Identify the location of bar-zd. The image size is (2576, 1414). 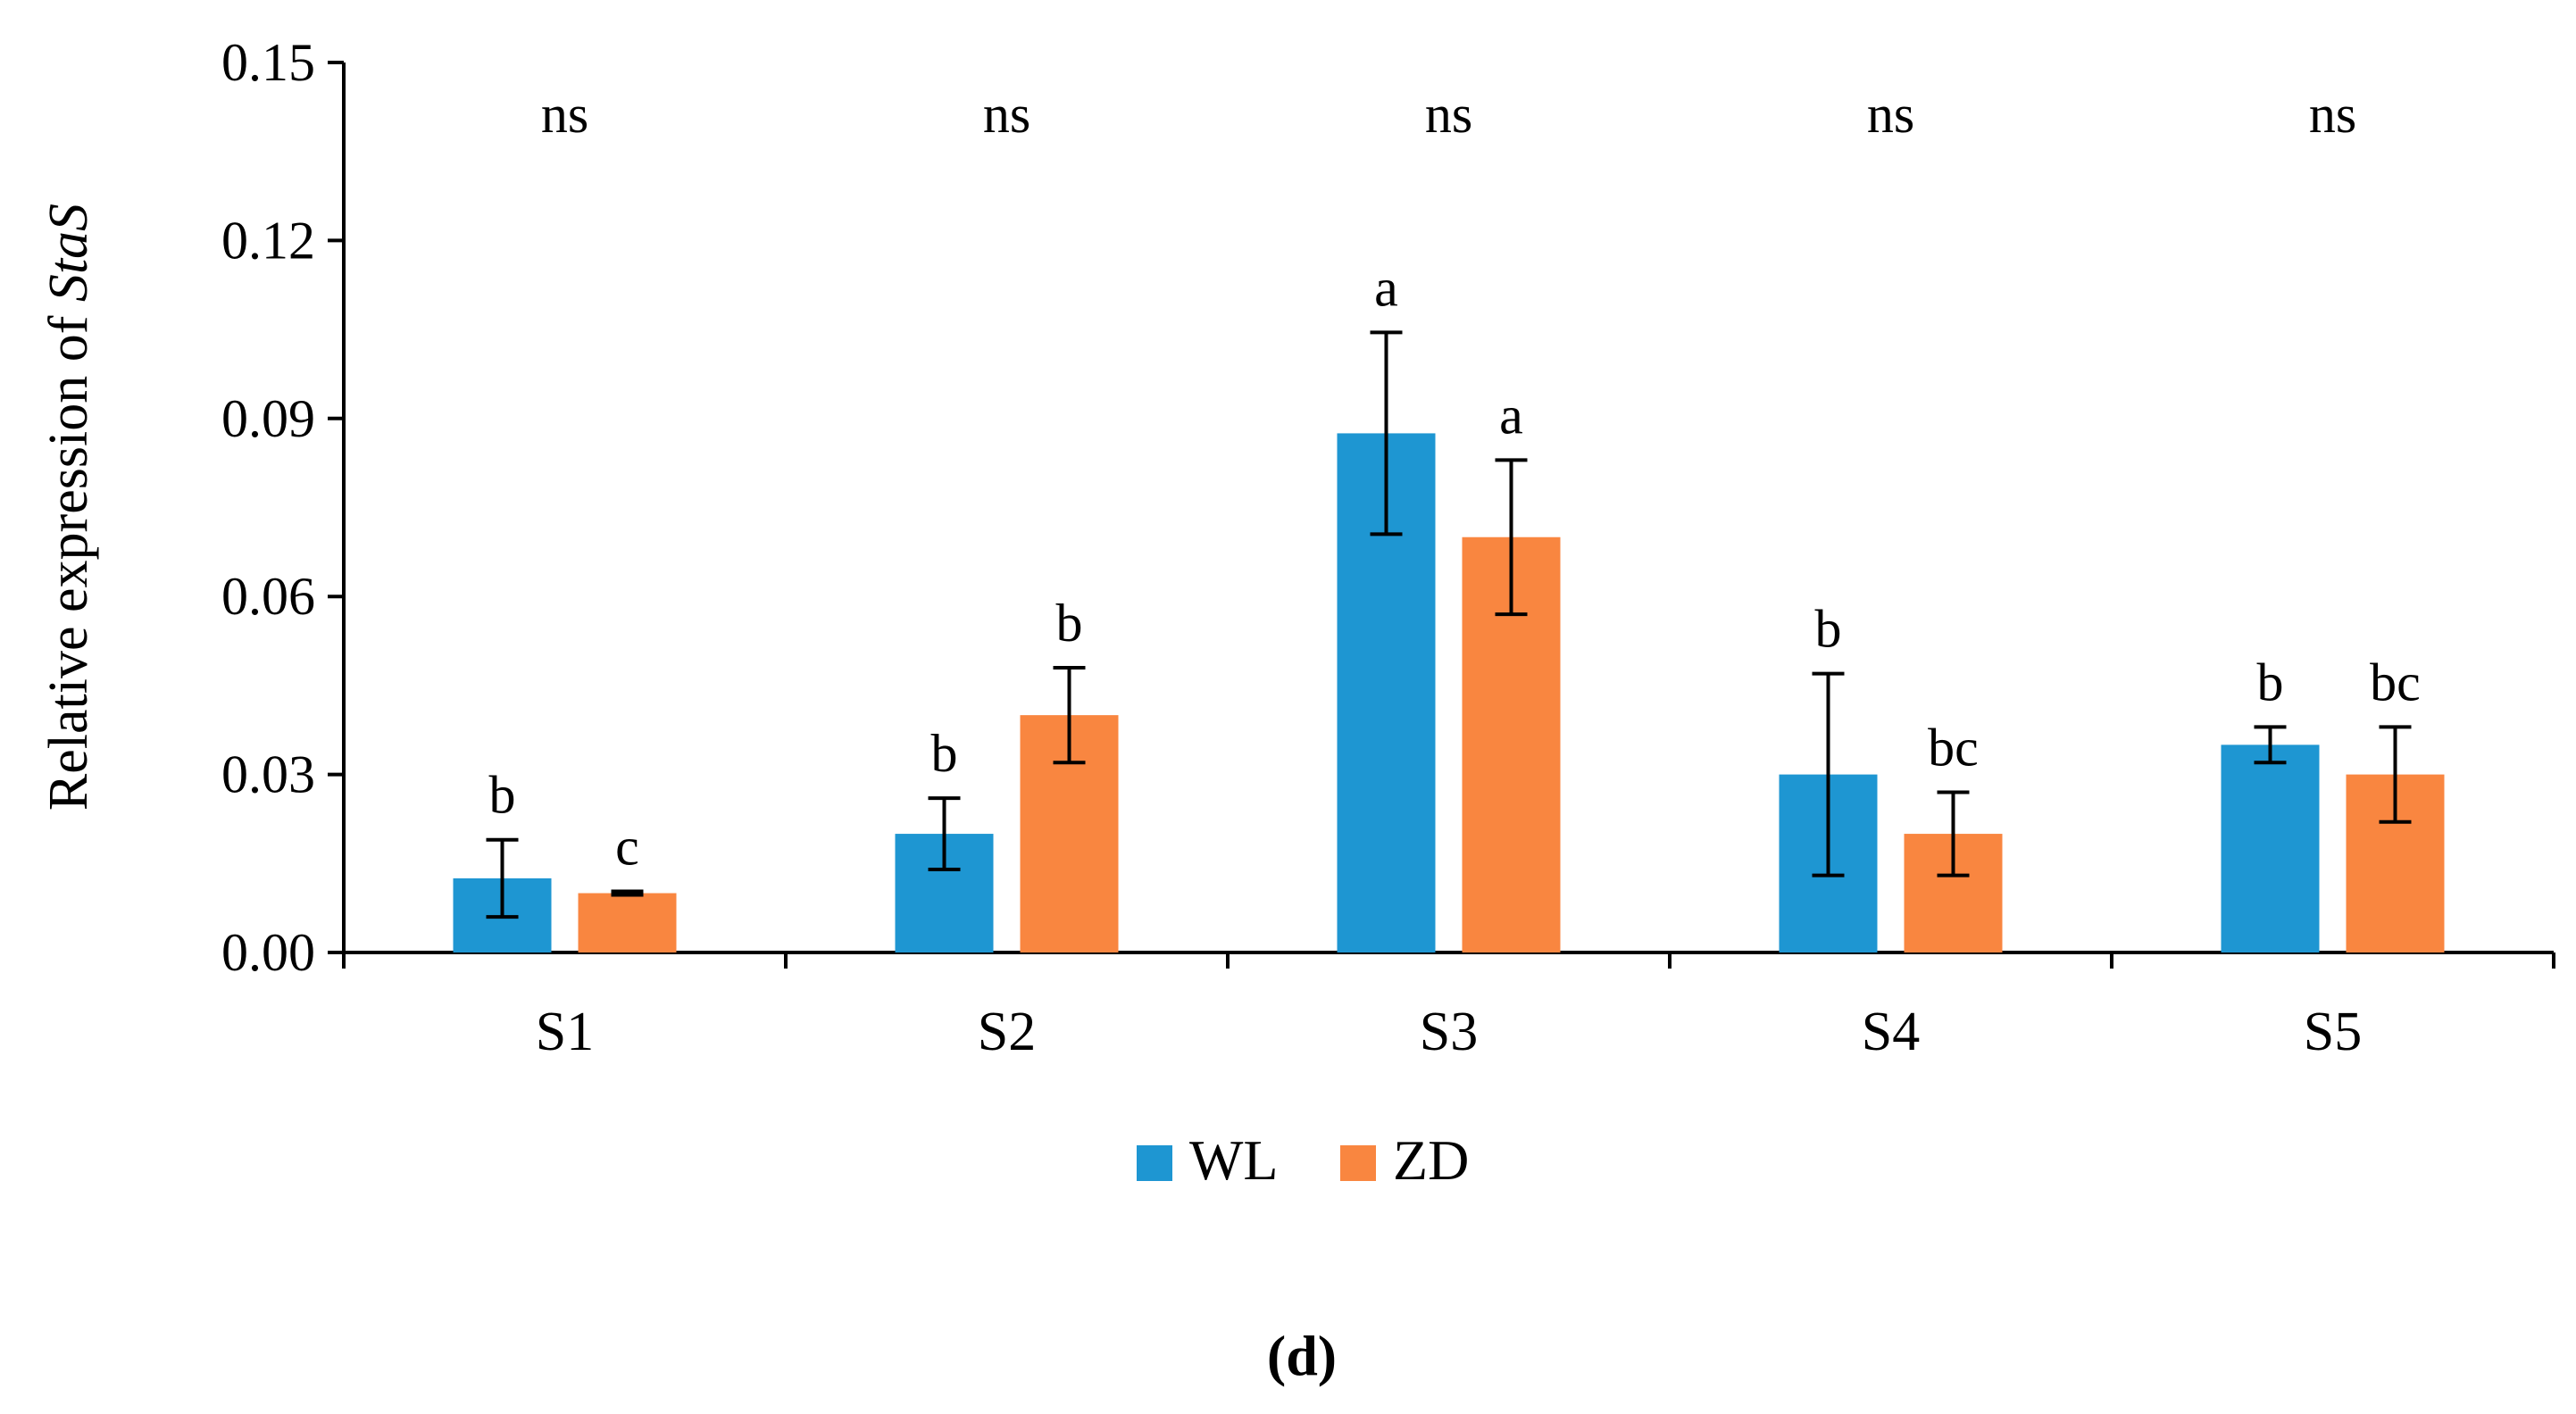
(627, 922).